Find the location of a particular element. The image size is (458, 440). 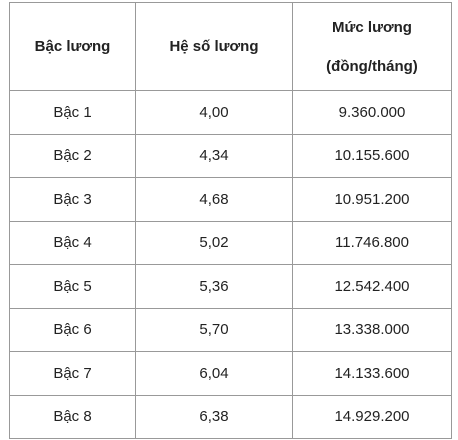

table-cell: 10.951.200 is located at coordinates (372, 199).